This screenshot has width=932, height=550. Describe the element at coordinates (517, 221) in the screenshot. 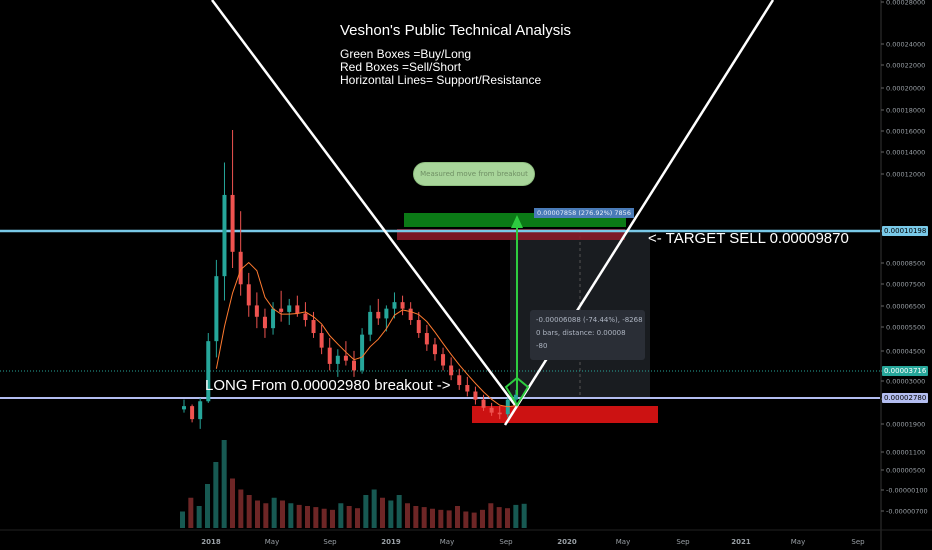

I see `measure-arrow-head` at that location.